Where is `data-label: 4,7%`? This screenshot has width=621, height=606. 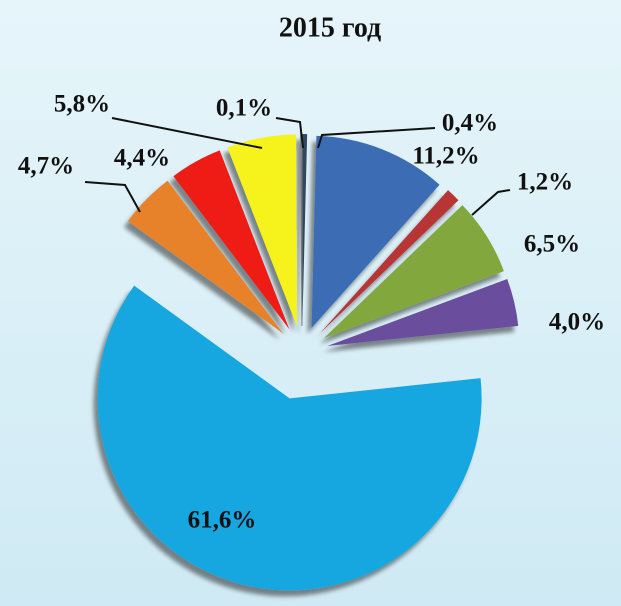
data-label: 4,7% is located at coordinates (46, 166).